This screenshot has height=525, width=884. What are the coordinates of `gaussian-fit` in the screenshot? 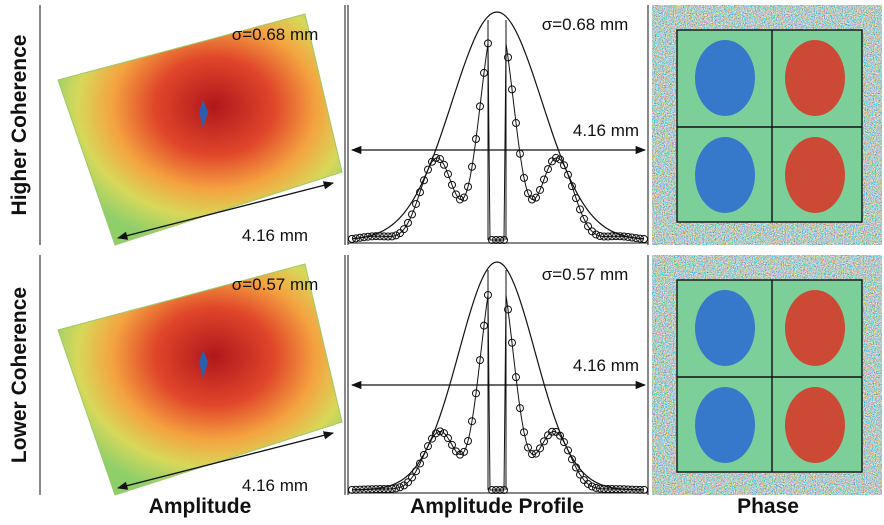 It's located at (498, 125).